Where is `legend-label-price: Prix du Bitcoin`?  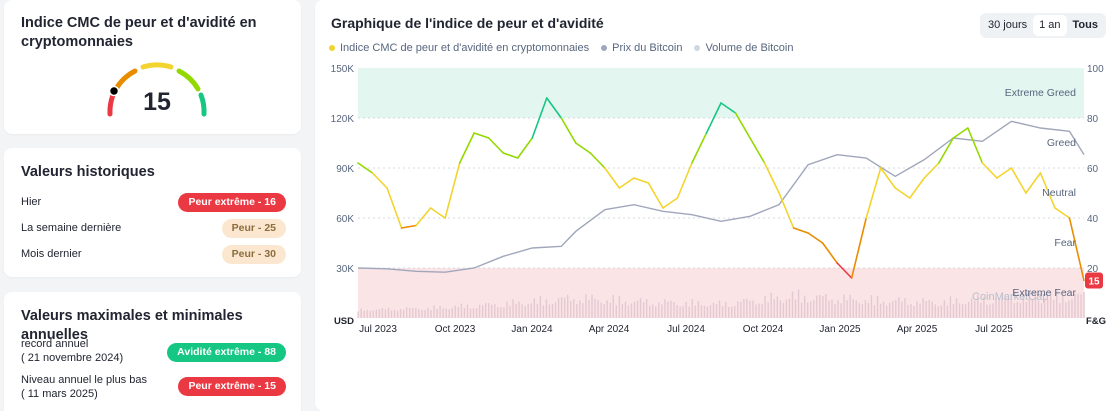 legend-label-price: Prix du Bitcoin is located at coordinates (647, 48).